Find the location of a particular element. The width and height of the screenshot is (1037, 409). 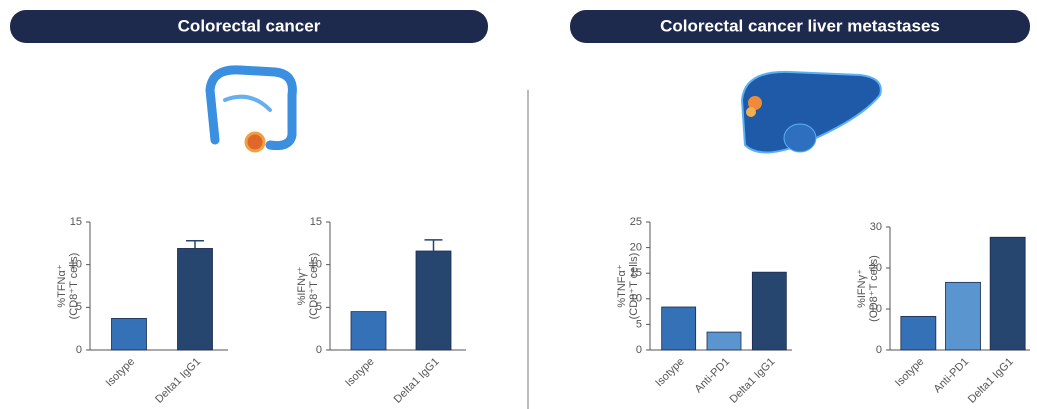

panel-title: Colorectal cancer is located at coordinates (249, 25).